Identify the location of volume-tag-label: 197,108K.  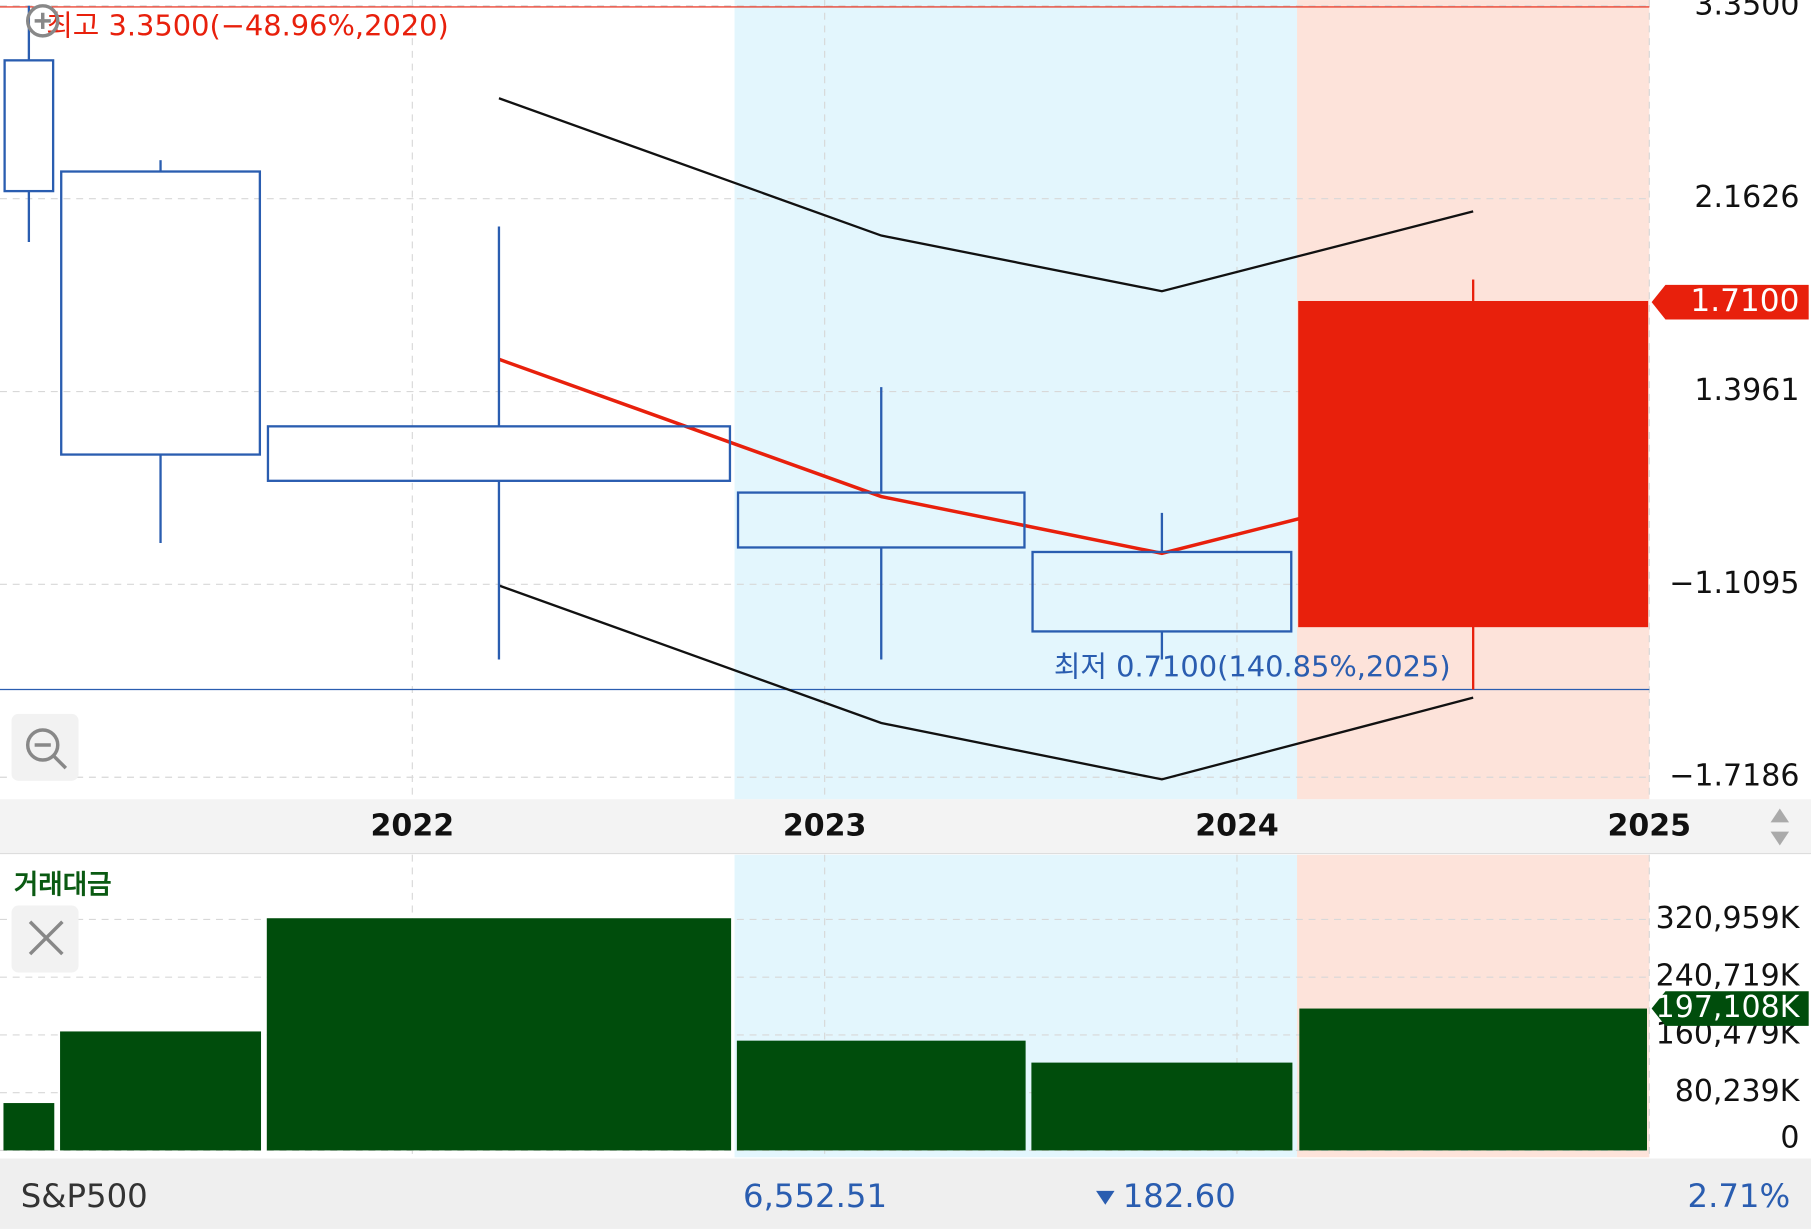
(1728, 1007).